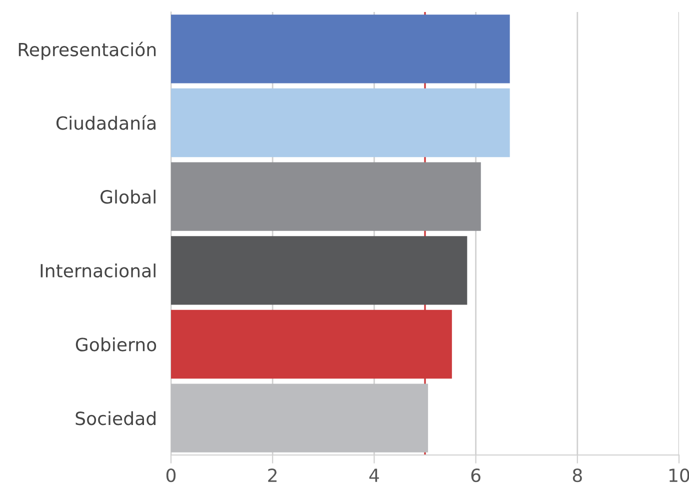 This screenshot has width=689, height=488. What do you see at coordinates (116, 344) in the screenshot?
I see `y-tick-label: Gobierno` at bounding box center [116, 344].